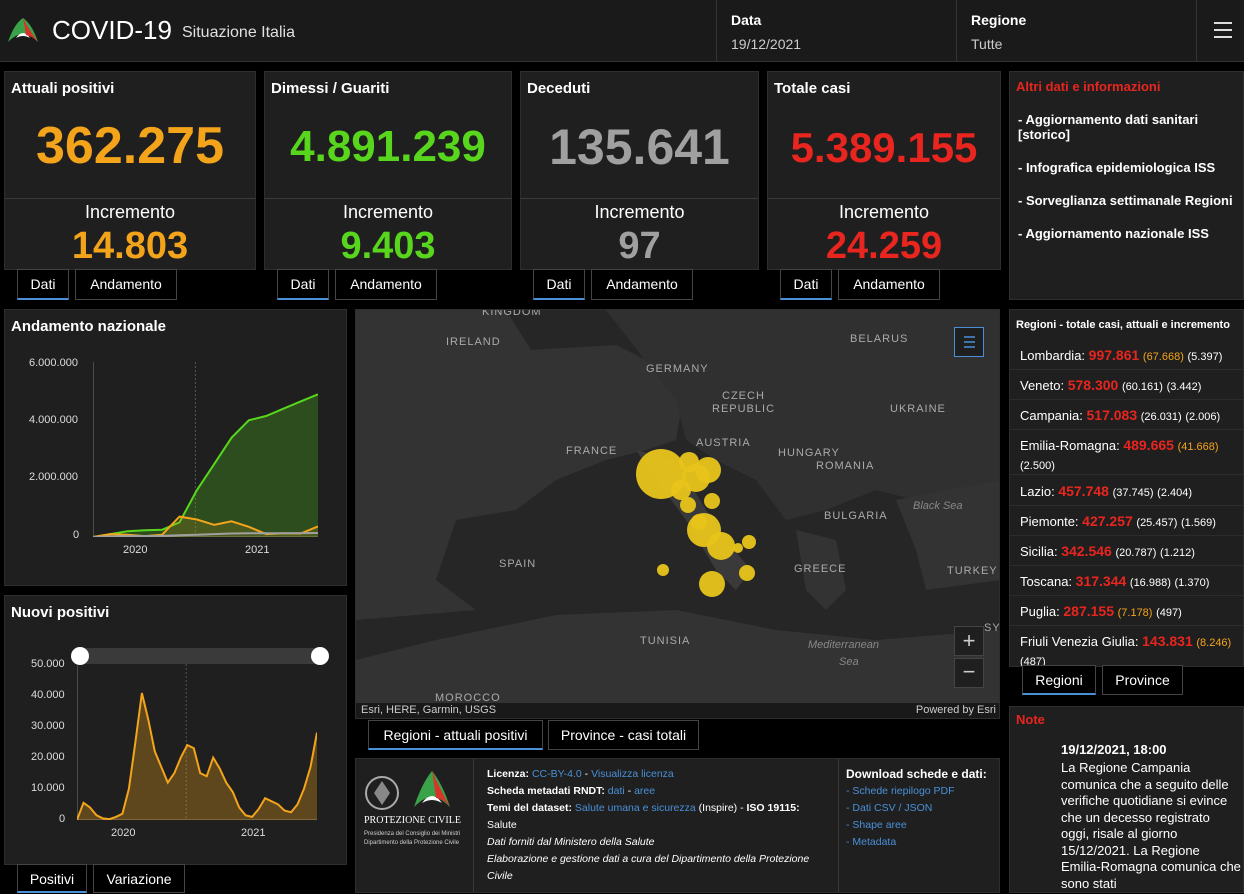 This screenshot has height=894, width=1244. Describe the element at coordinates (1126, 521) in the screenshot. I see `region-row: Piemonte: 427.257 (25.457) (1.569)` at that location.